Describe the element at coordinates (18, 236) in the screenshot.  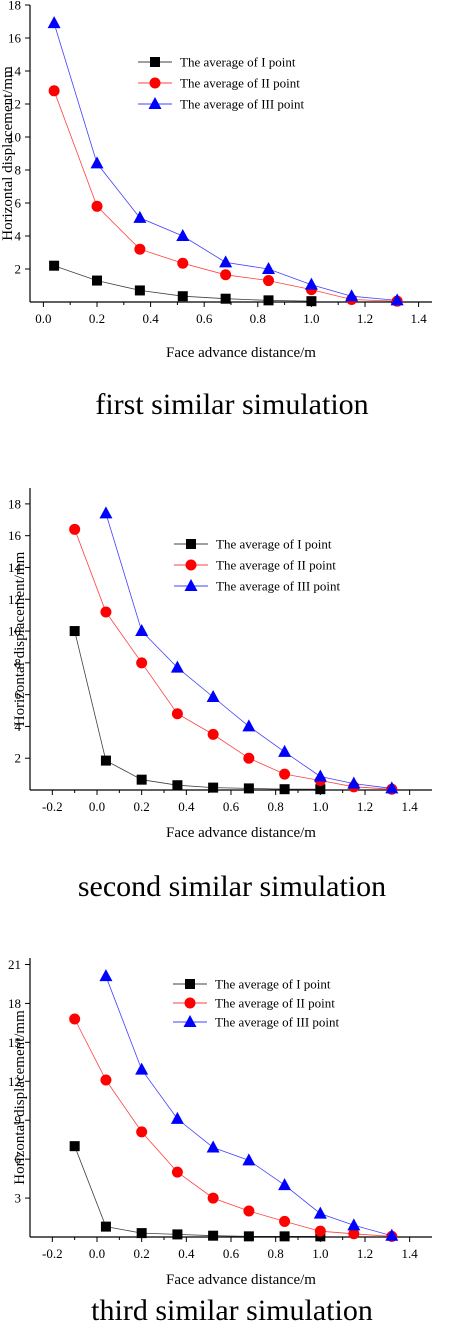
I see `y-tick-label: 4` at that location.